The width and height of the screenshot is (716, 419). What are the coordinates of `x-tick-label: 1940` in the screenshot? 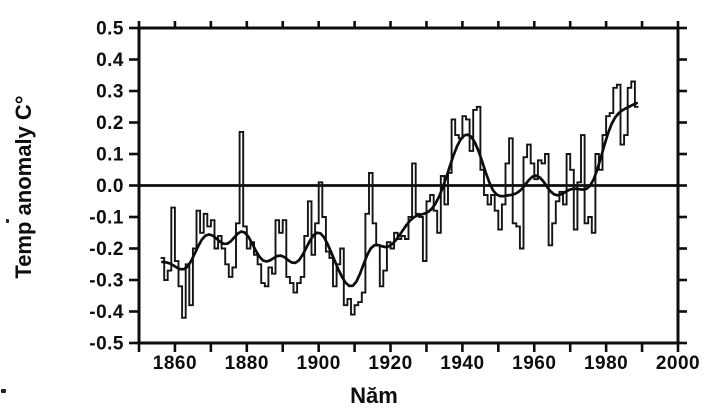 It's located at (462, 363).